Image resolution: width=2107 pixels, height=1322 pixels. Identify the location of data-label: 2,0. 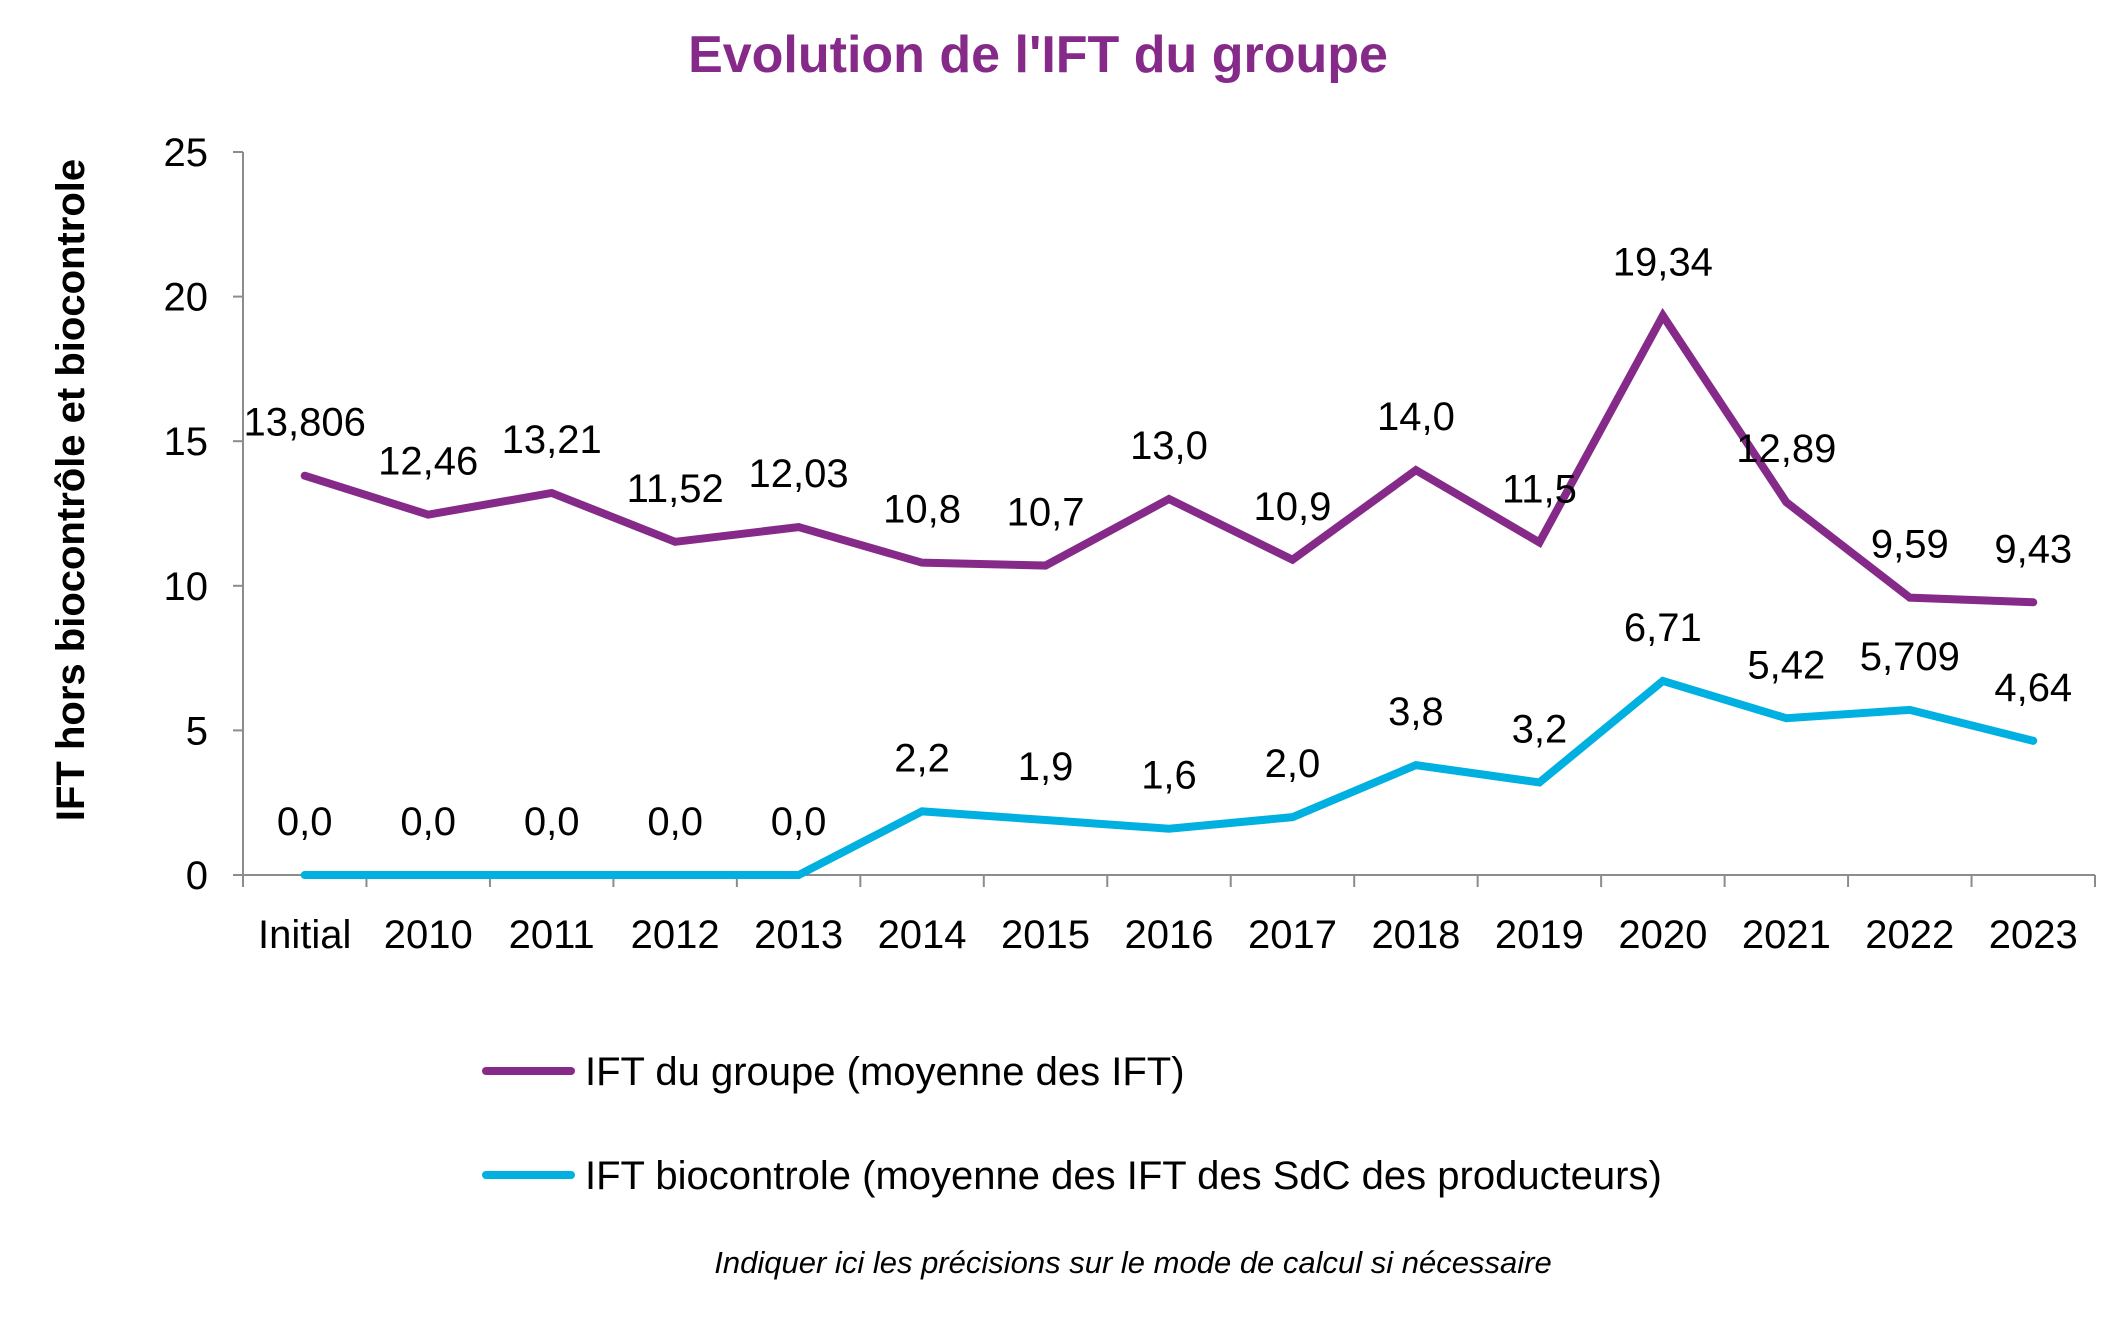
(1293, 764).